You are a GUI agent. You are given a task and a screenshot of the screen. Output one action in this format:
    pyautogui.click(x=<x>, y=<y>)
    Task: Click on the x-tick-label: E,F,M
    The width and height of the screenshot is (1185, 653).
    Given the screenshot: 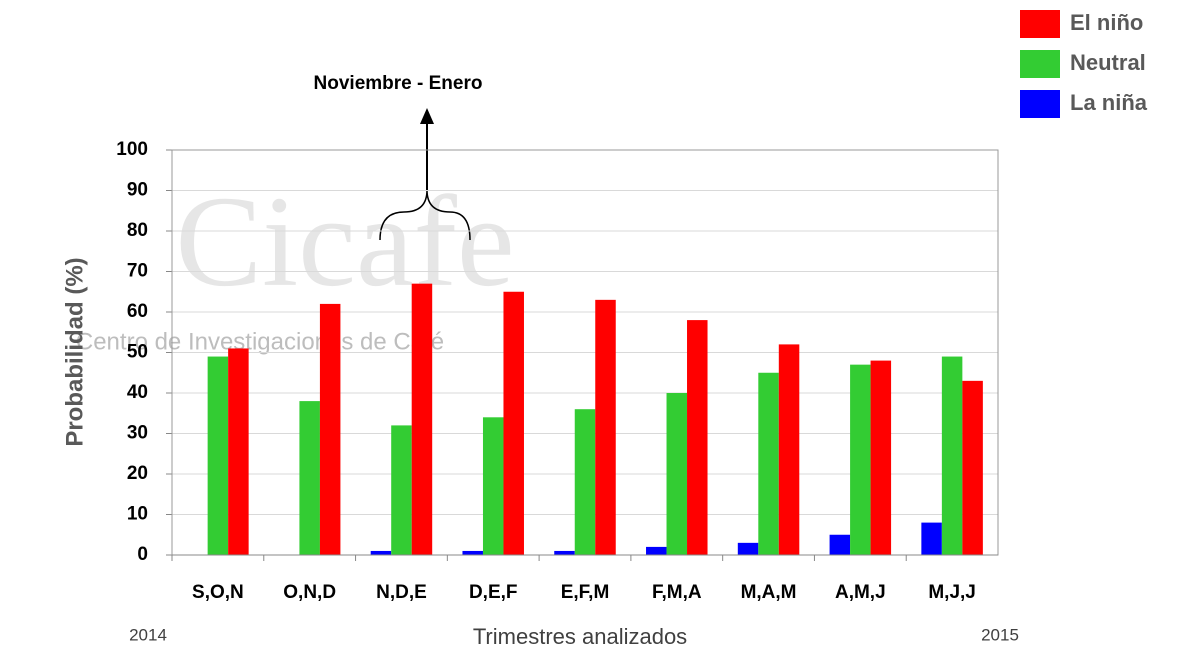 What is the action you would take?
    pyautogui.click(x=585, y=592)
    